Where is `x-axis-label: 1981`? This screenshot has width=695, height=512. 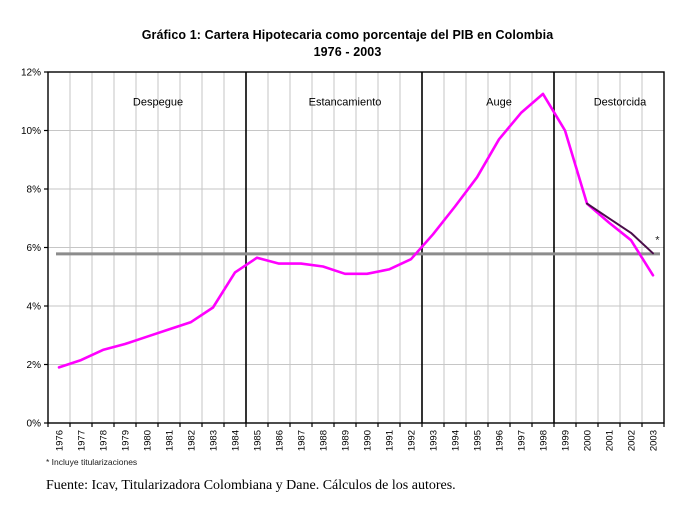
x-axis-label: 1981 is located at coordinates (170, 440).